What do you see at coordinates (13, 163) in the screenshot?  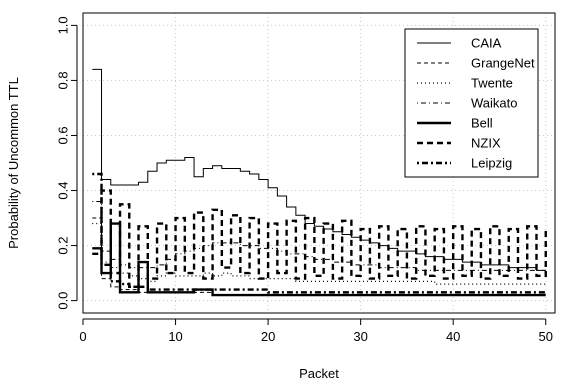 I see `y-axis-title: Probability of Uncommon TTL` at bounding box center [13, 163].